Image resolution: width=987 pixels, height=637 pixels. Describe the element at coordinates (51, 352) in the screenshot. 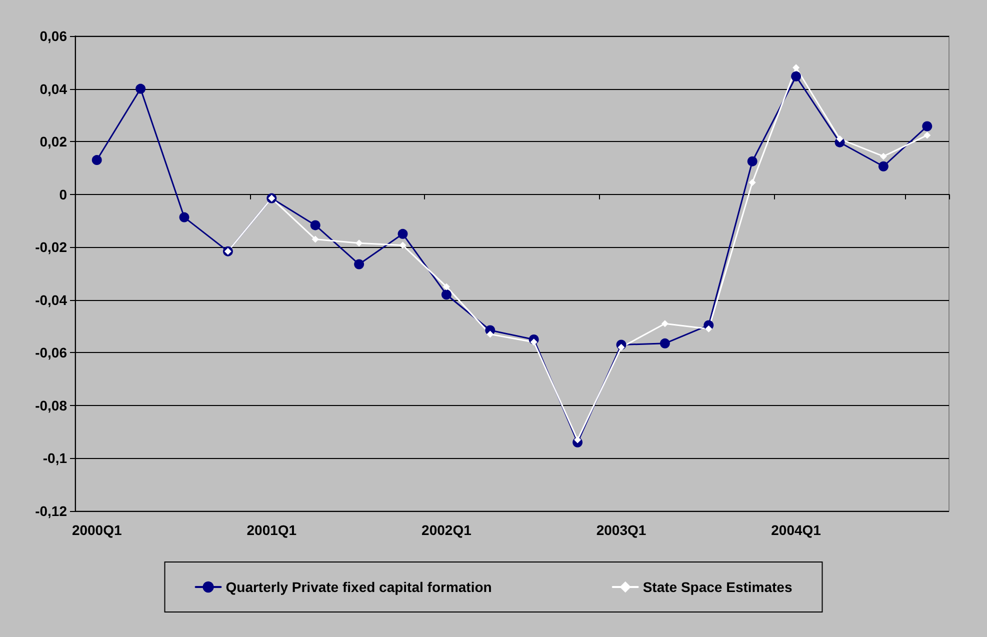

I see `y-tick-label: -0,06` at that location.